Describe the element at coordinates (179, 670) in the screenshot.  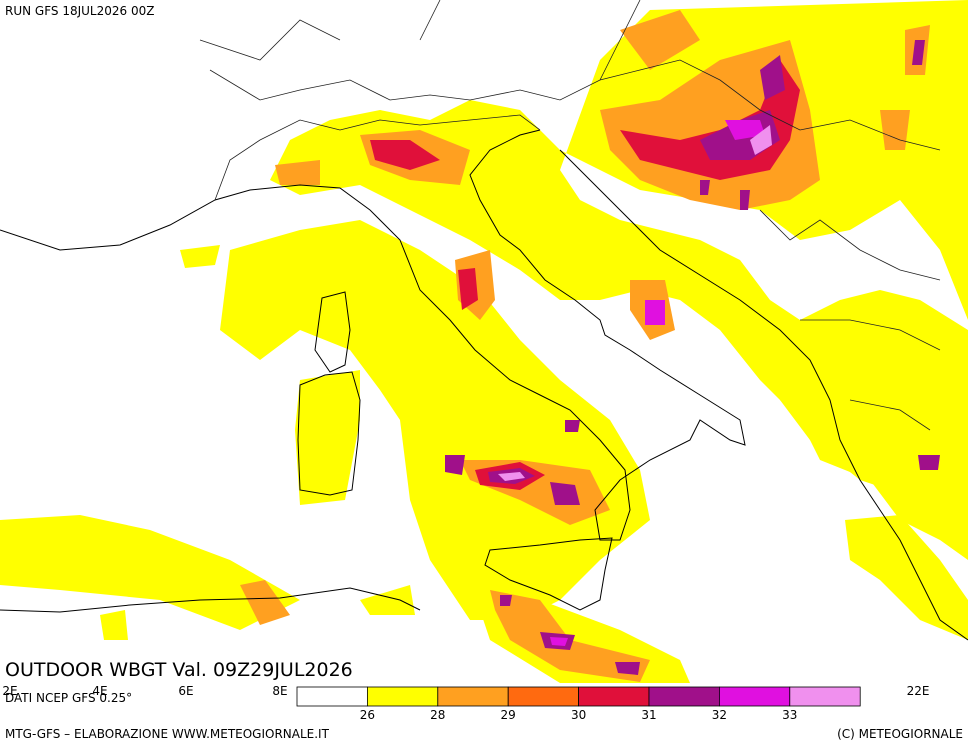
I see `map-title: OUTDOOR WBGT Val. 09Z29JUL2026` at that location.